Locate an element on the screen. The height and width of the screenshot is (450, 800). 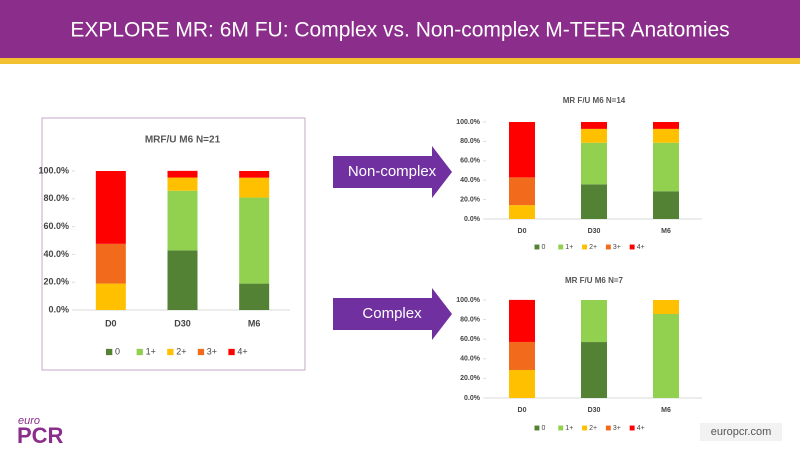
chart-title: MR F/U M6 N=7 is located at coordinates (594, 280).